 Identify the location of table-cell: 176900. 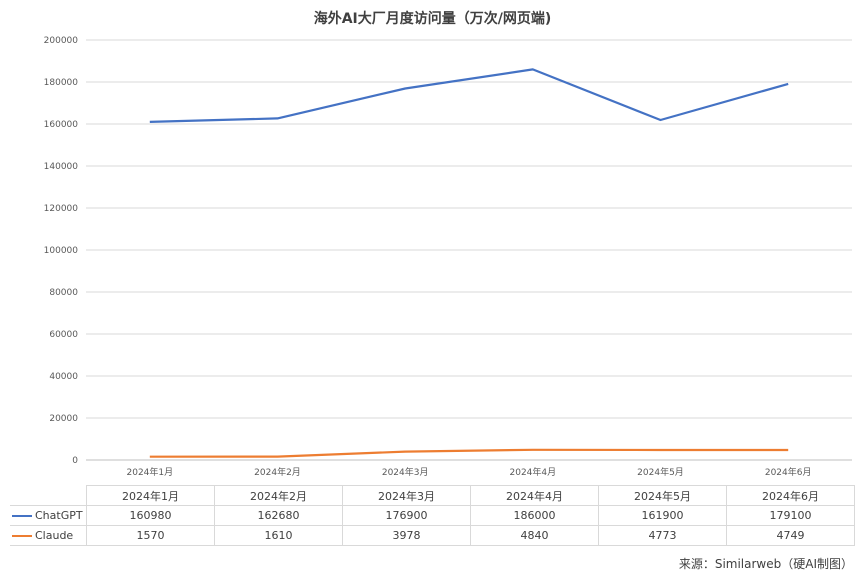
(406, 515).